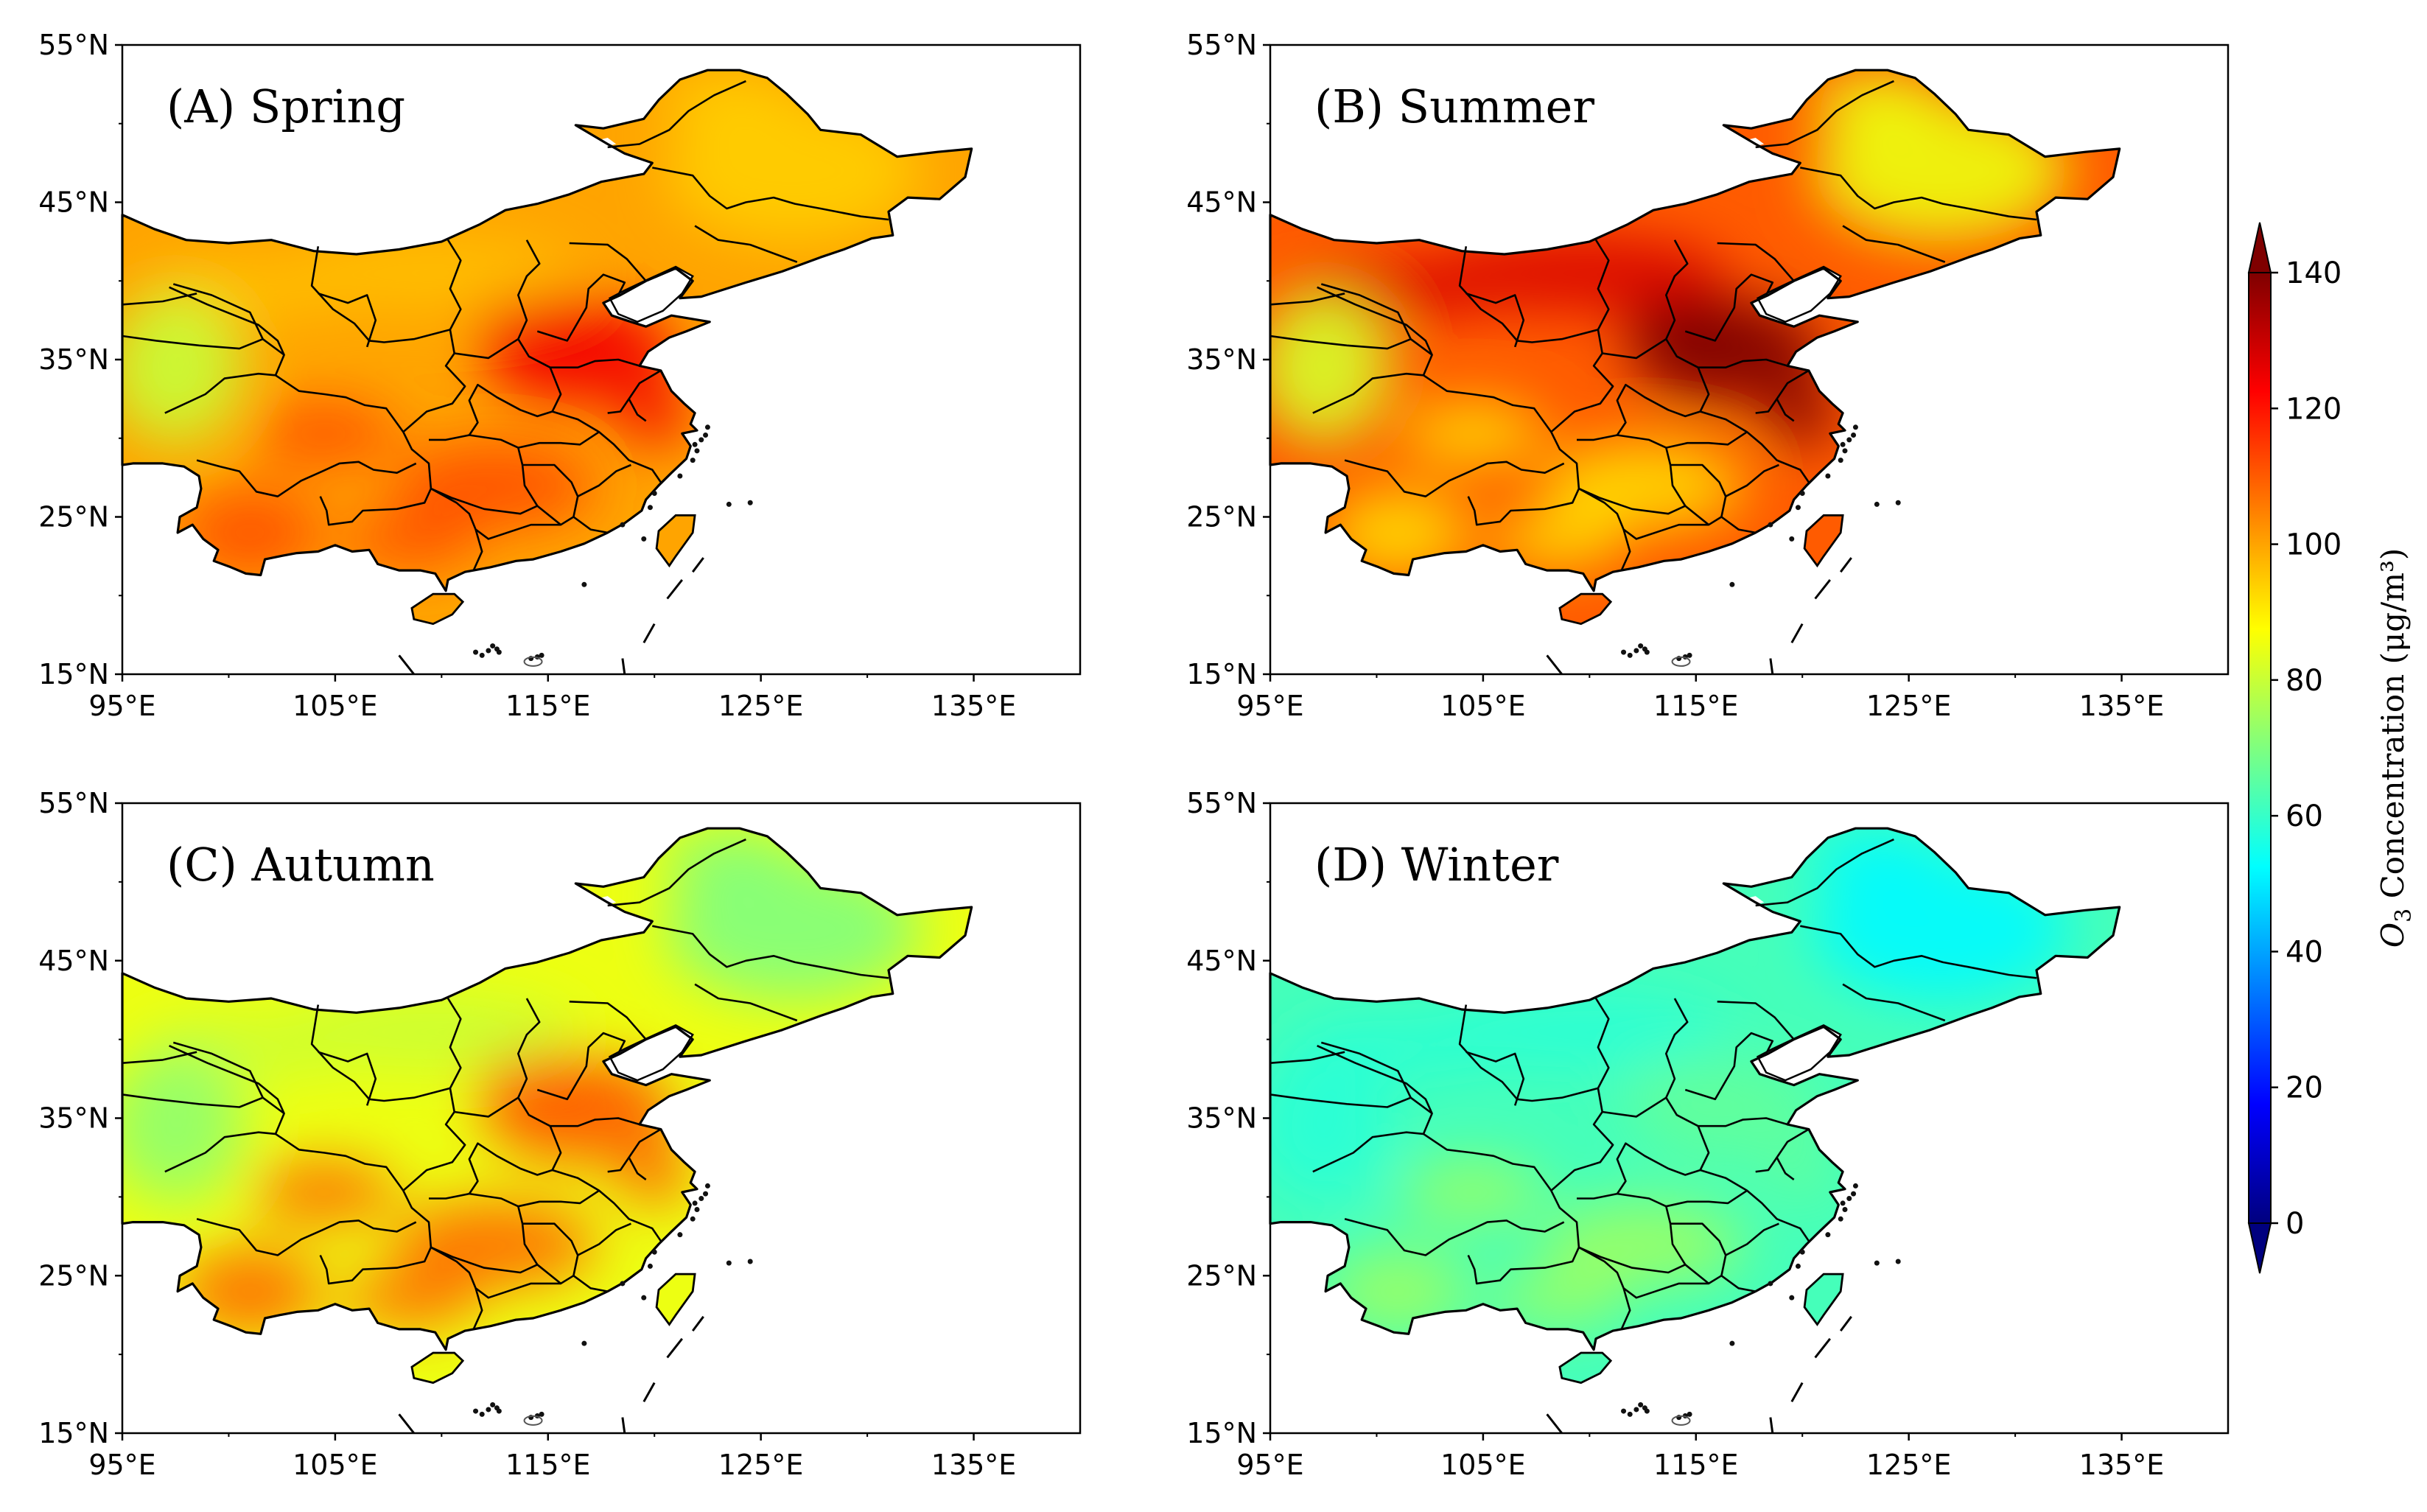  I want to click on x-tick-label: 115°E, so click(1696, 706).